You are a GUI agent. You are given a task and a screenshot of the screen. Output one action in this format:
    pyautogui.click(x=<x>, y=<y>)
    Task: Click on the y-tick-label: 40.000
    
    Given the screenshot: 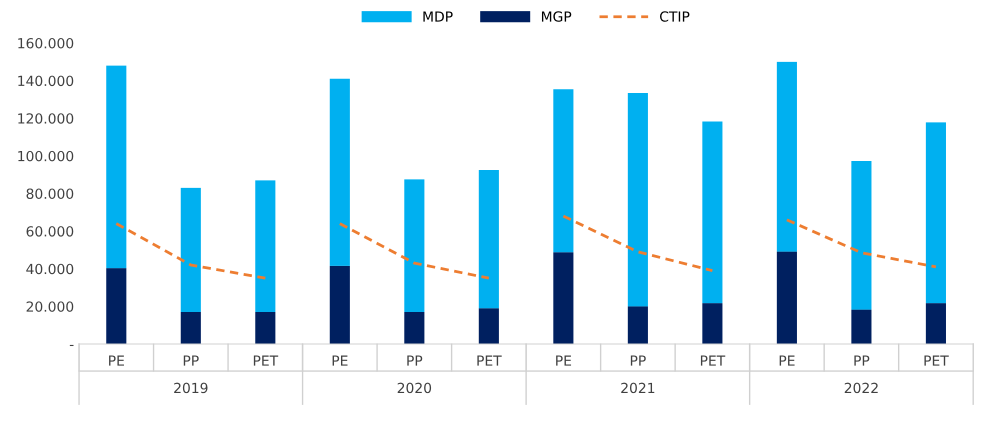 What is the action you would take?
    pyautogui.click(x=50, y=269)
    